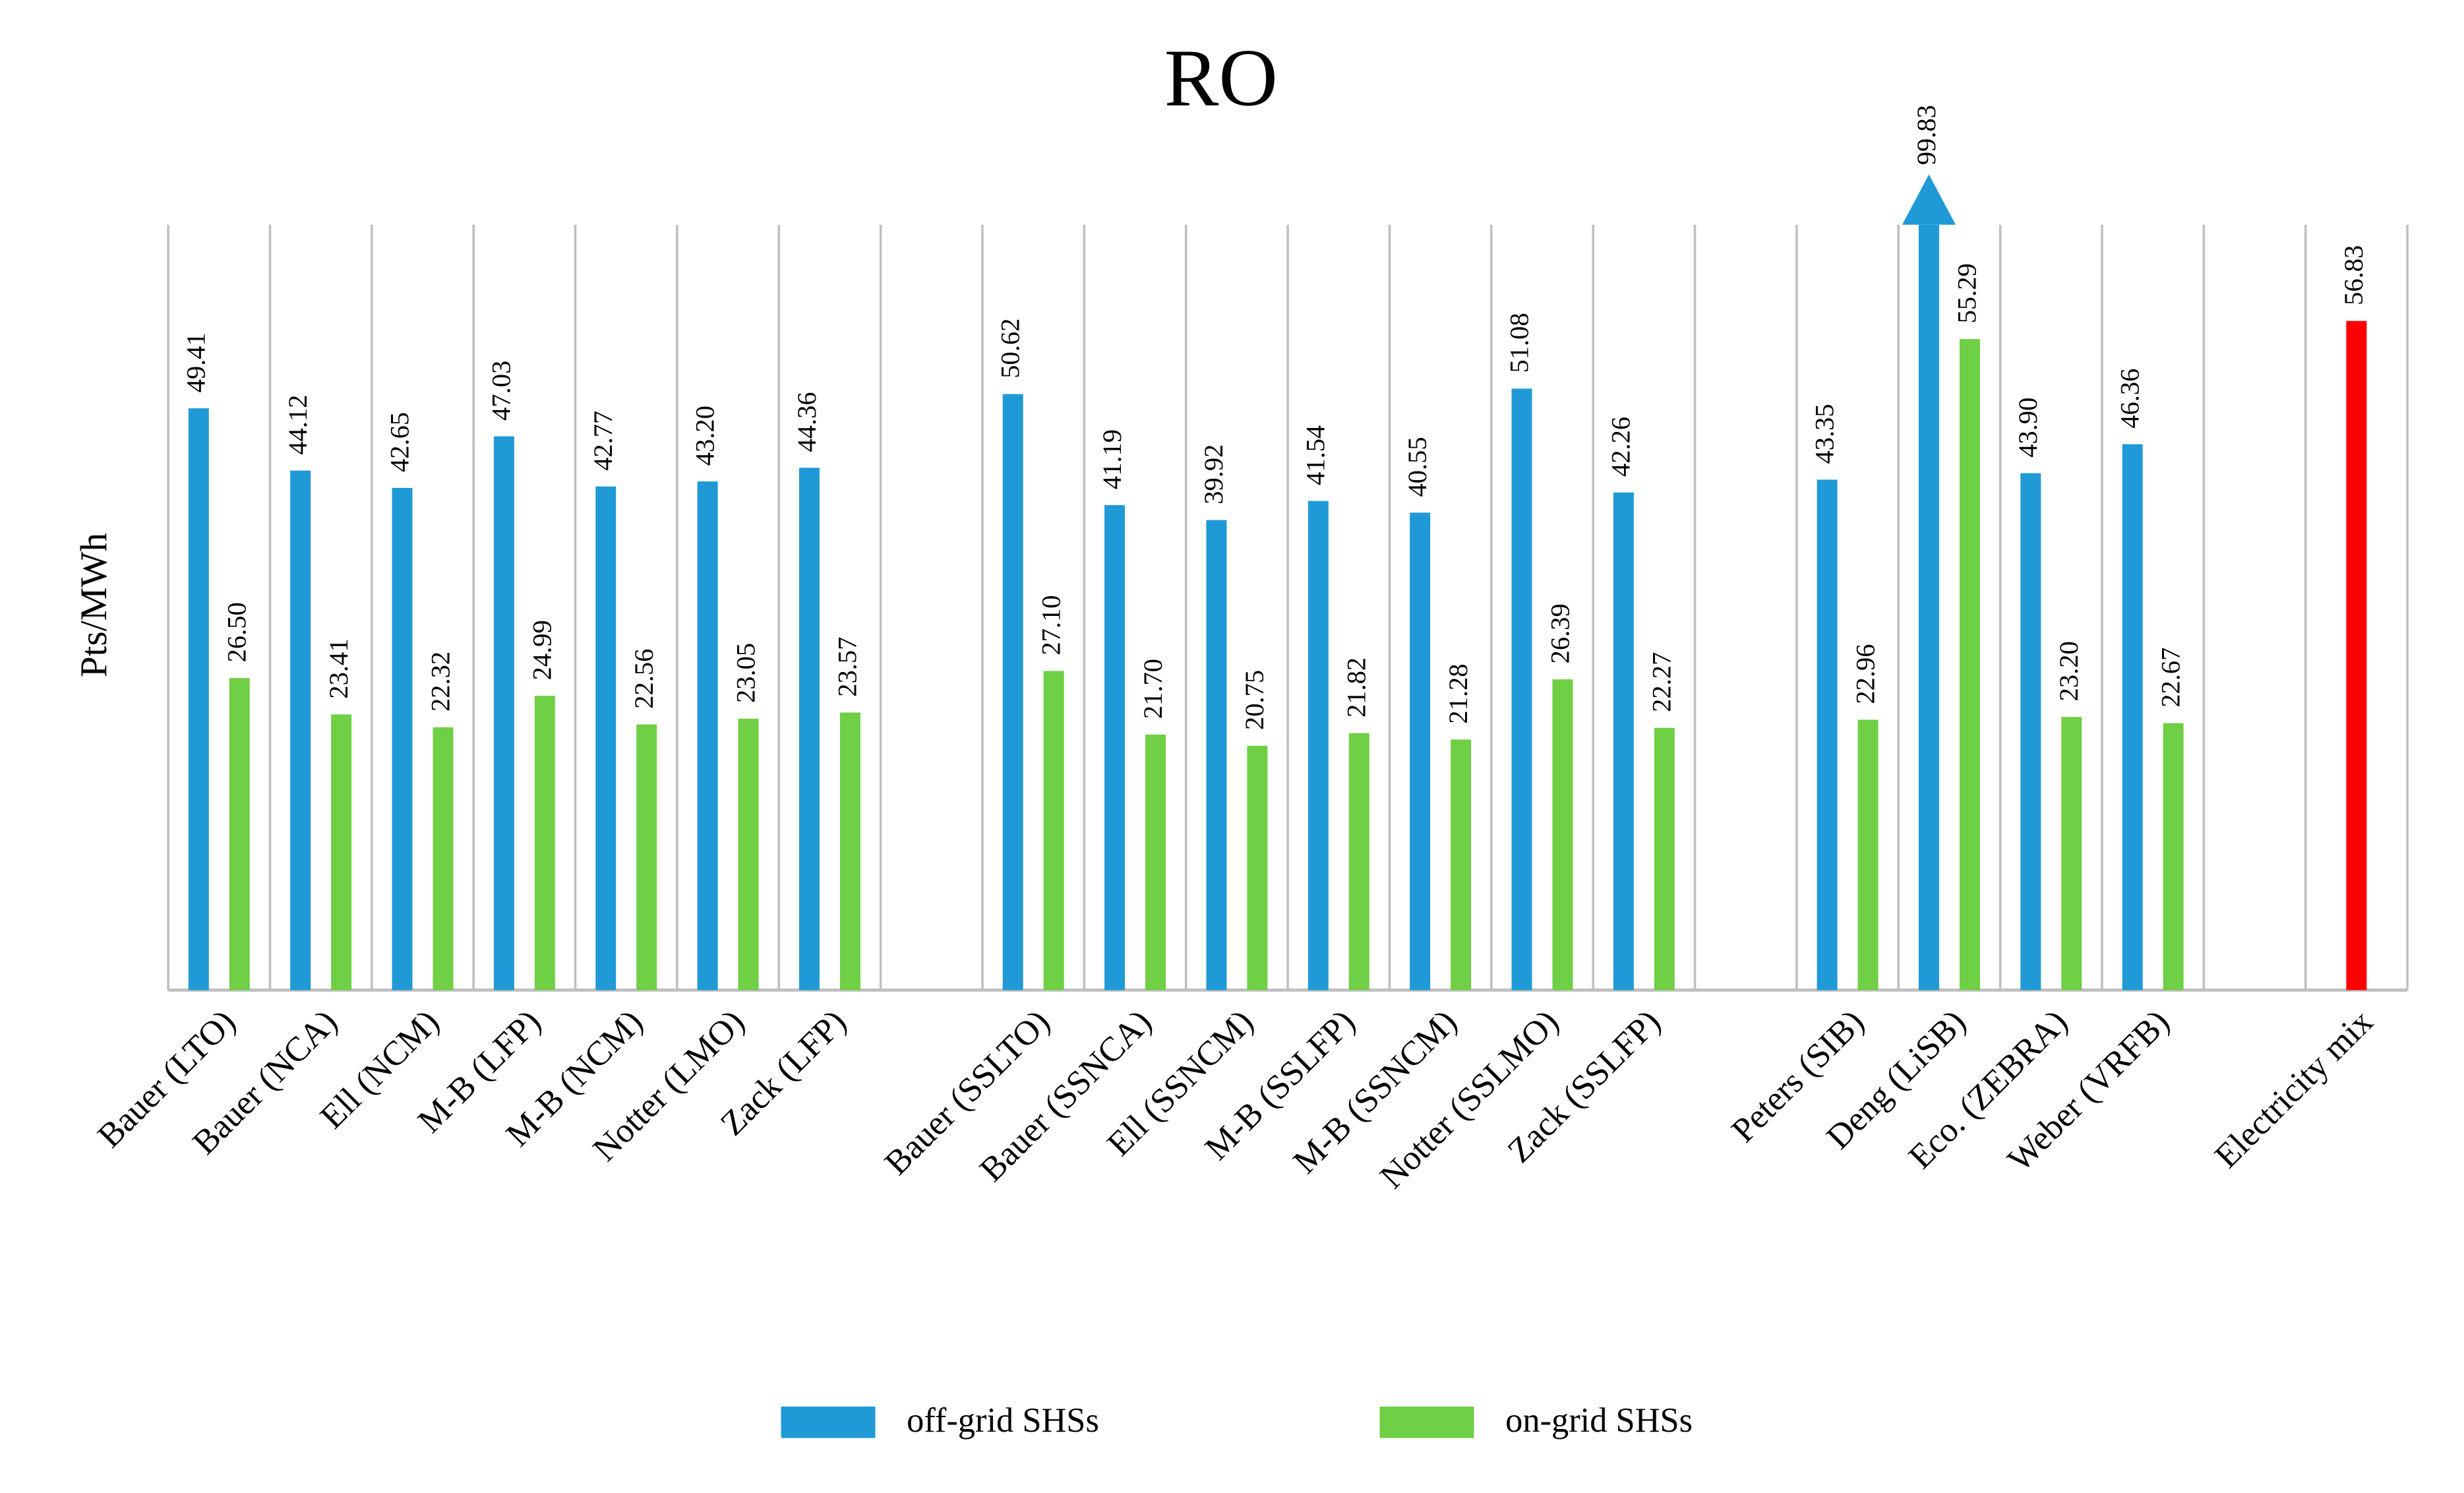 The image size is (2464, 1493). What do you see at coordinates (1621, 447) in the screenshot?
I see `data-label: 42.26` at bounding box center [1621, 447].